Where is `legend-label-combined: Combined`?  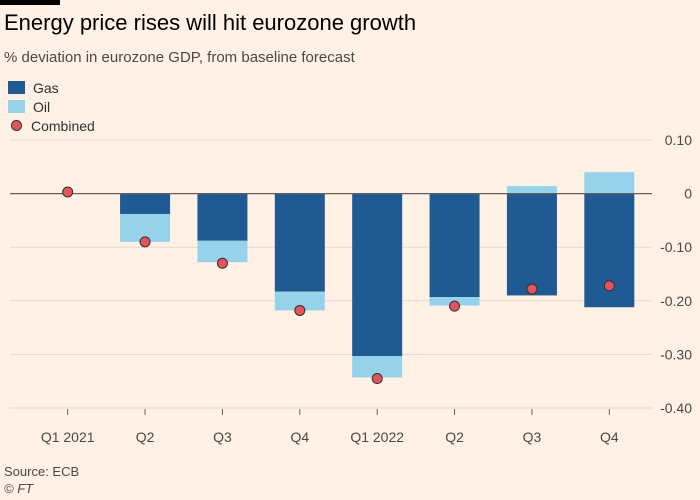
legend-label-combined: Combined is located at coordinates (63, 125).